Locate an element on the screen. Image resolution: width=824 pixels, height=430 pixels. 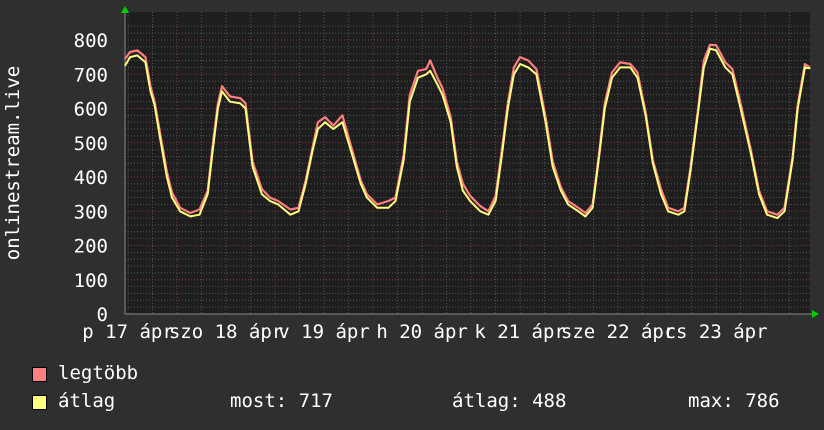
legend-avg-label: átlag is located at coordinates (87, 401).